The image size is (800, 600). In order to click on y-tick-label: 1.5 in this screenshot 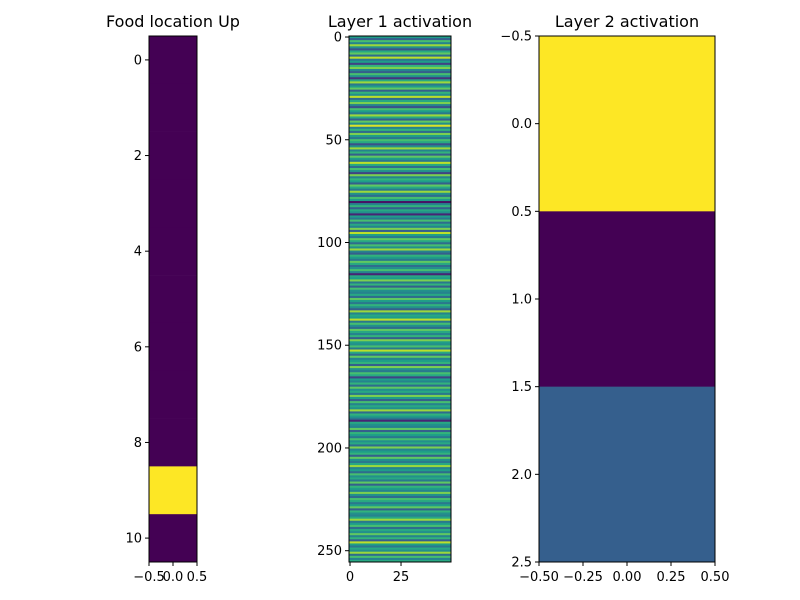, I will do `click(521, 387)`.